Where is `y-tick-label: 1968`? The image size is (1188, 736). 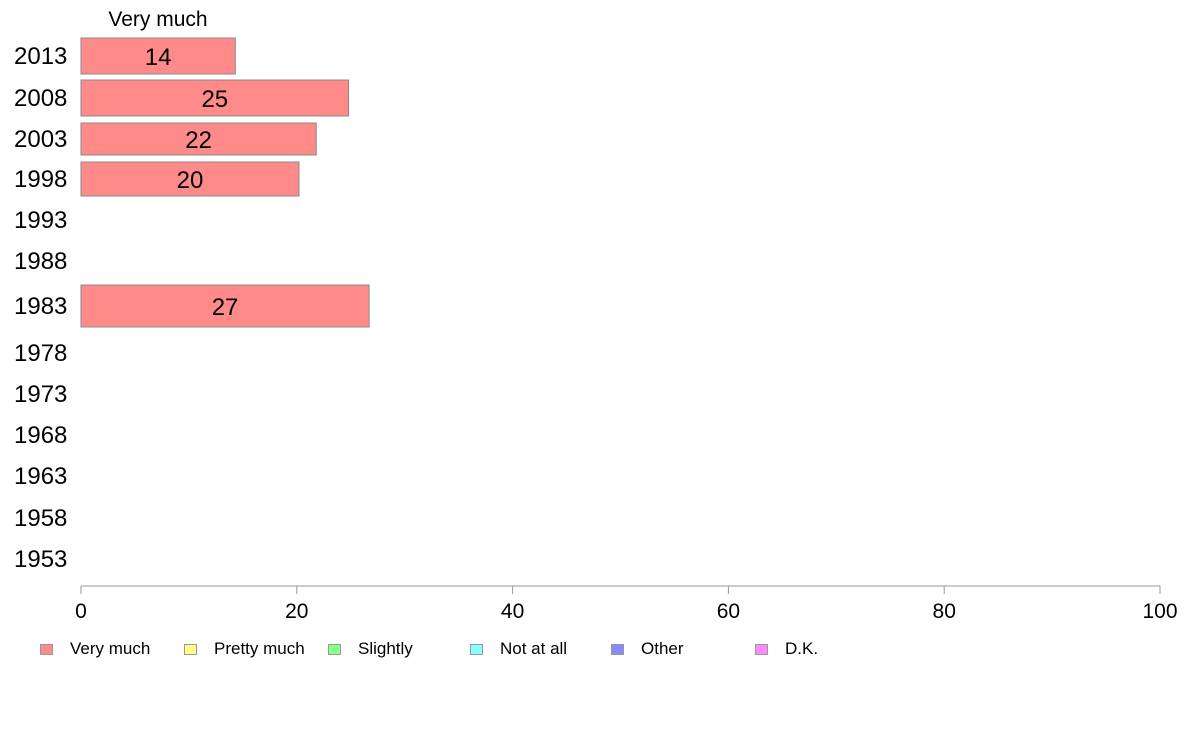 y-tick-label: 1968 is located at coordinates (40, 435).